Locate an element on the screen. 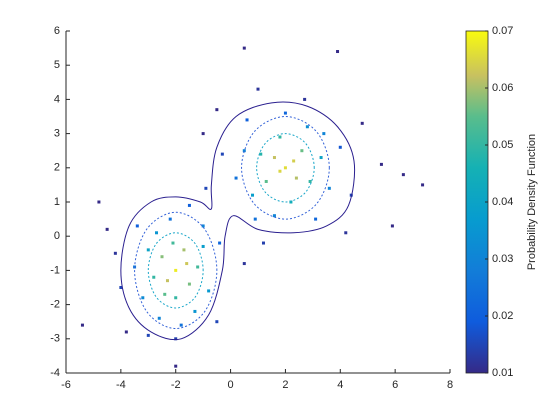 This screenshot has height=420, width=560. y-tick-label: -1 is located at coordinates (55, 270).